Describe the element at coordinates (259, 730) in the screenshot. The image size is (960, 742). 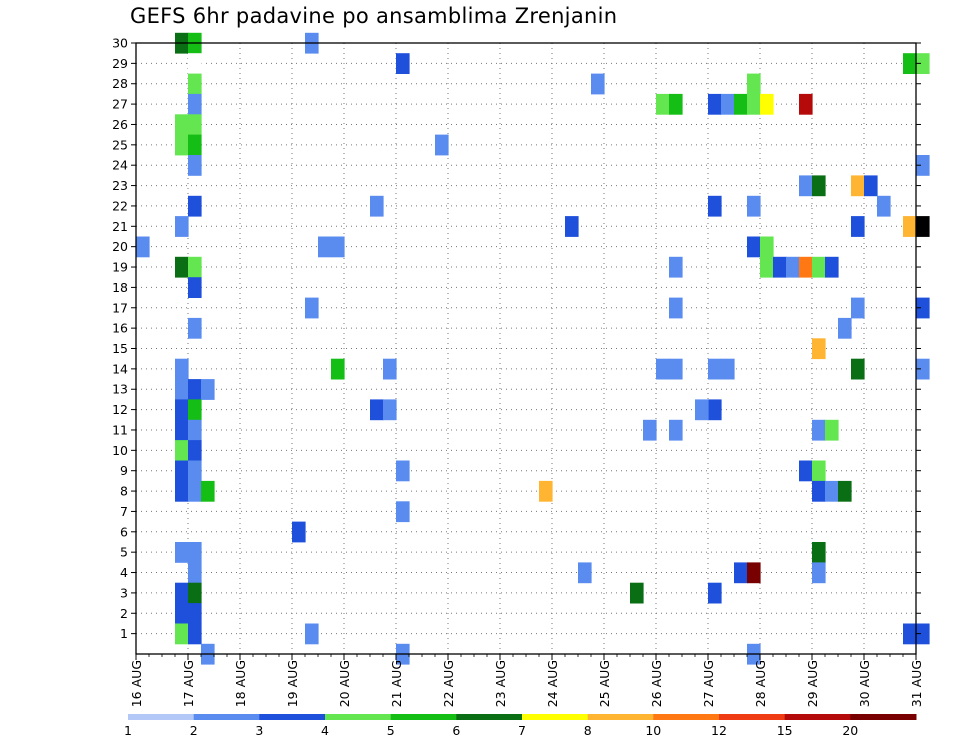
I see `colorbar-label: 3` at that location.